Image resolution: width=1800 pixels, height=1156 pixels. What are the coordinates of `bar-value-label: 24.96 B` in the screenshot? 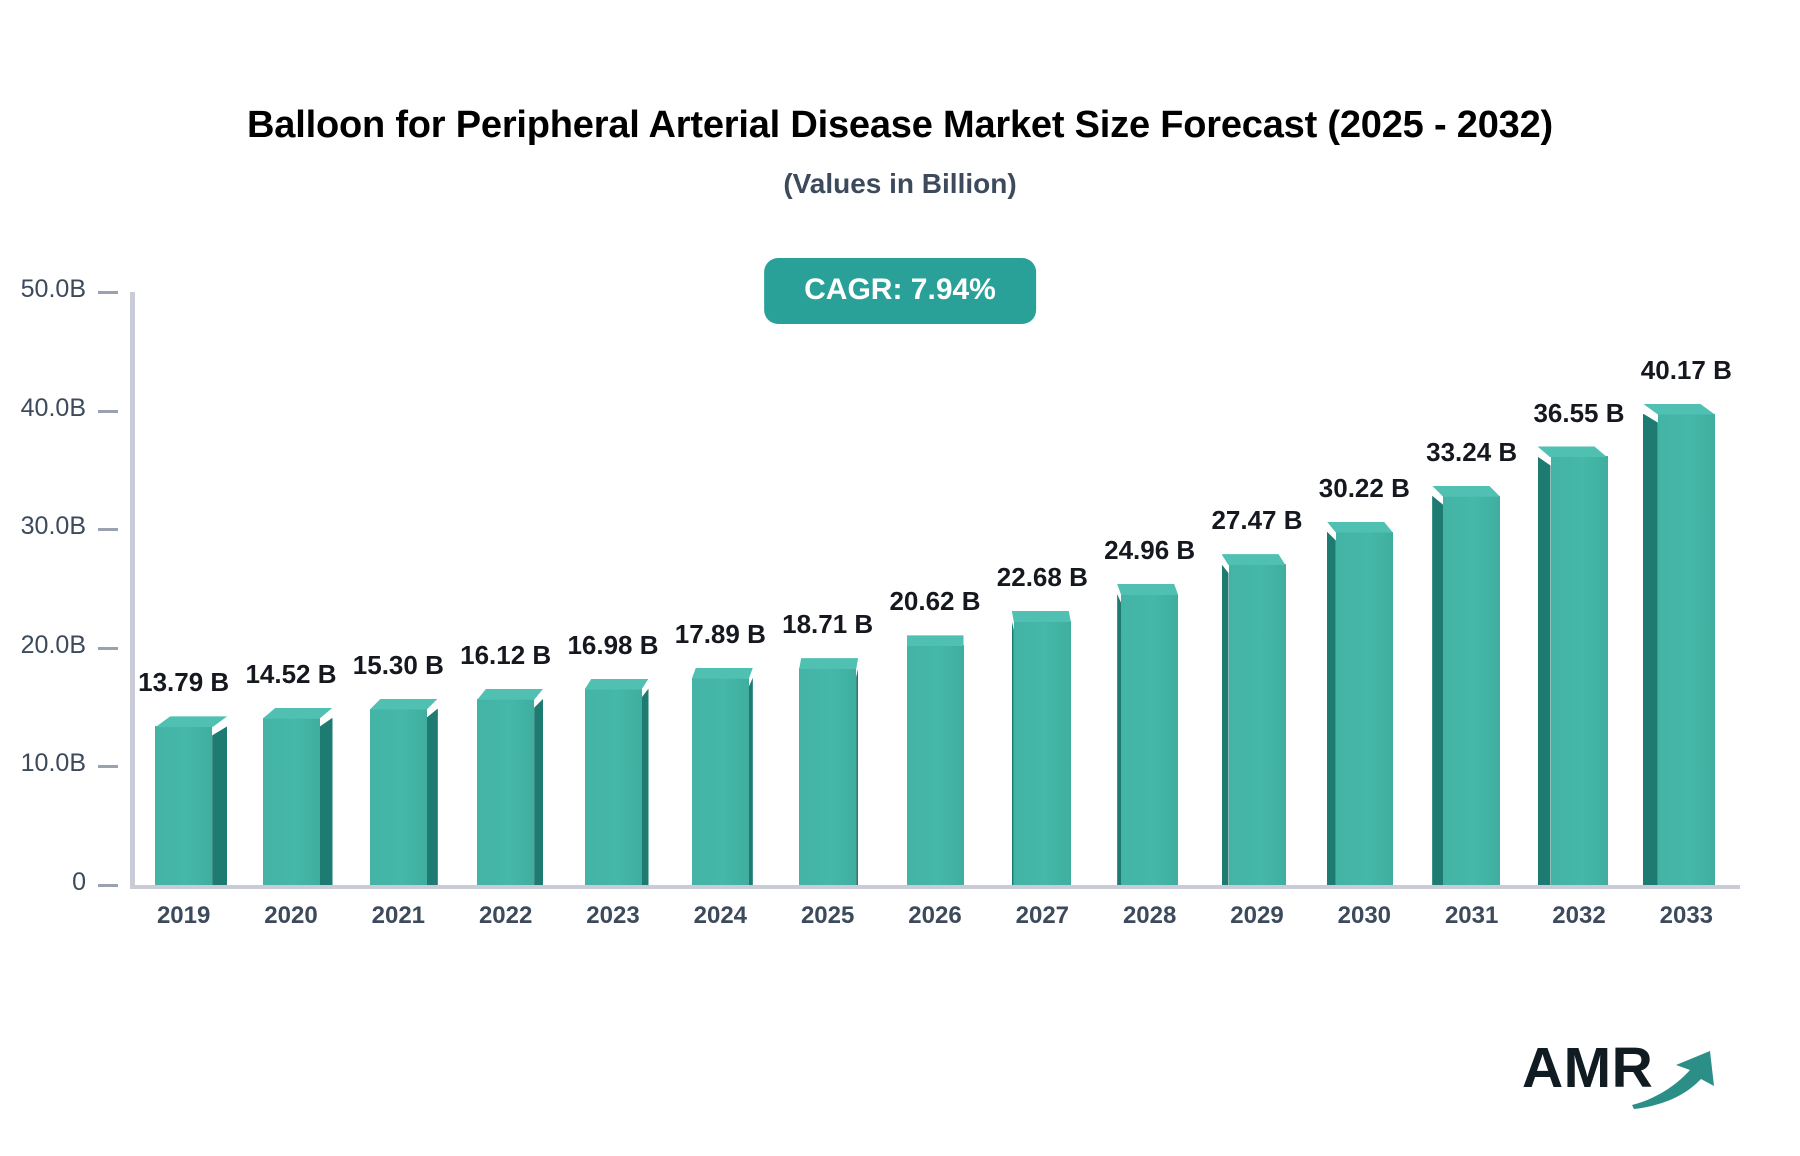 It's located at (1150, 549).